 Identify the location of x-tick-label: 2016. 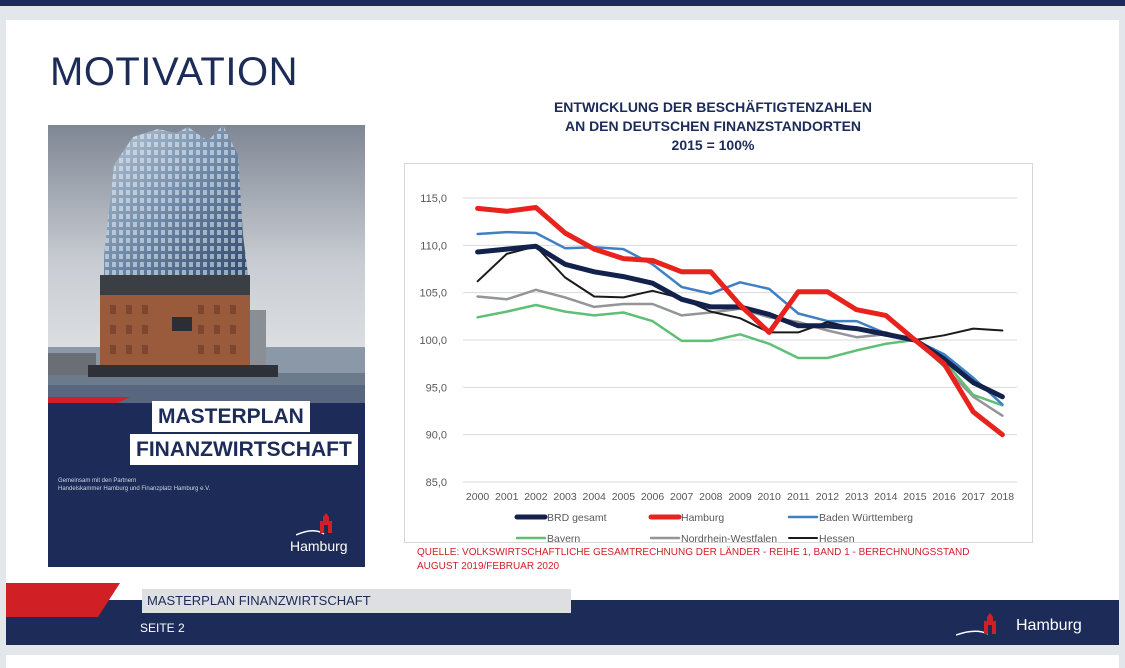
(944, 497).